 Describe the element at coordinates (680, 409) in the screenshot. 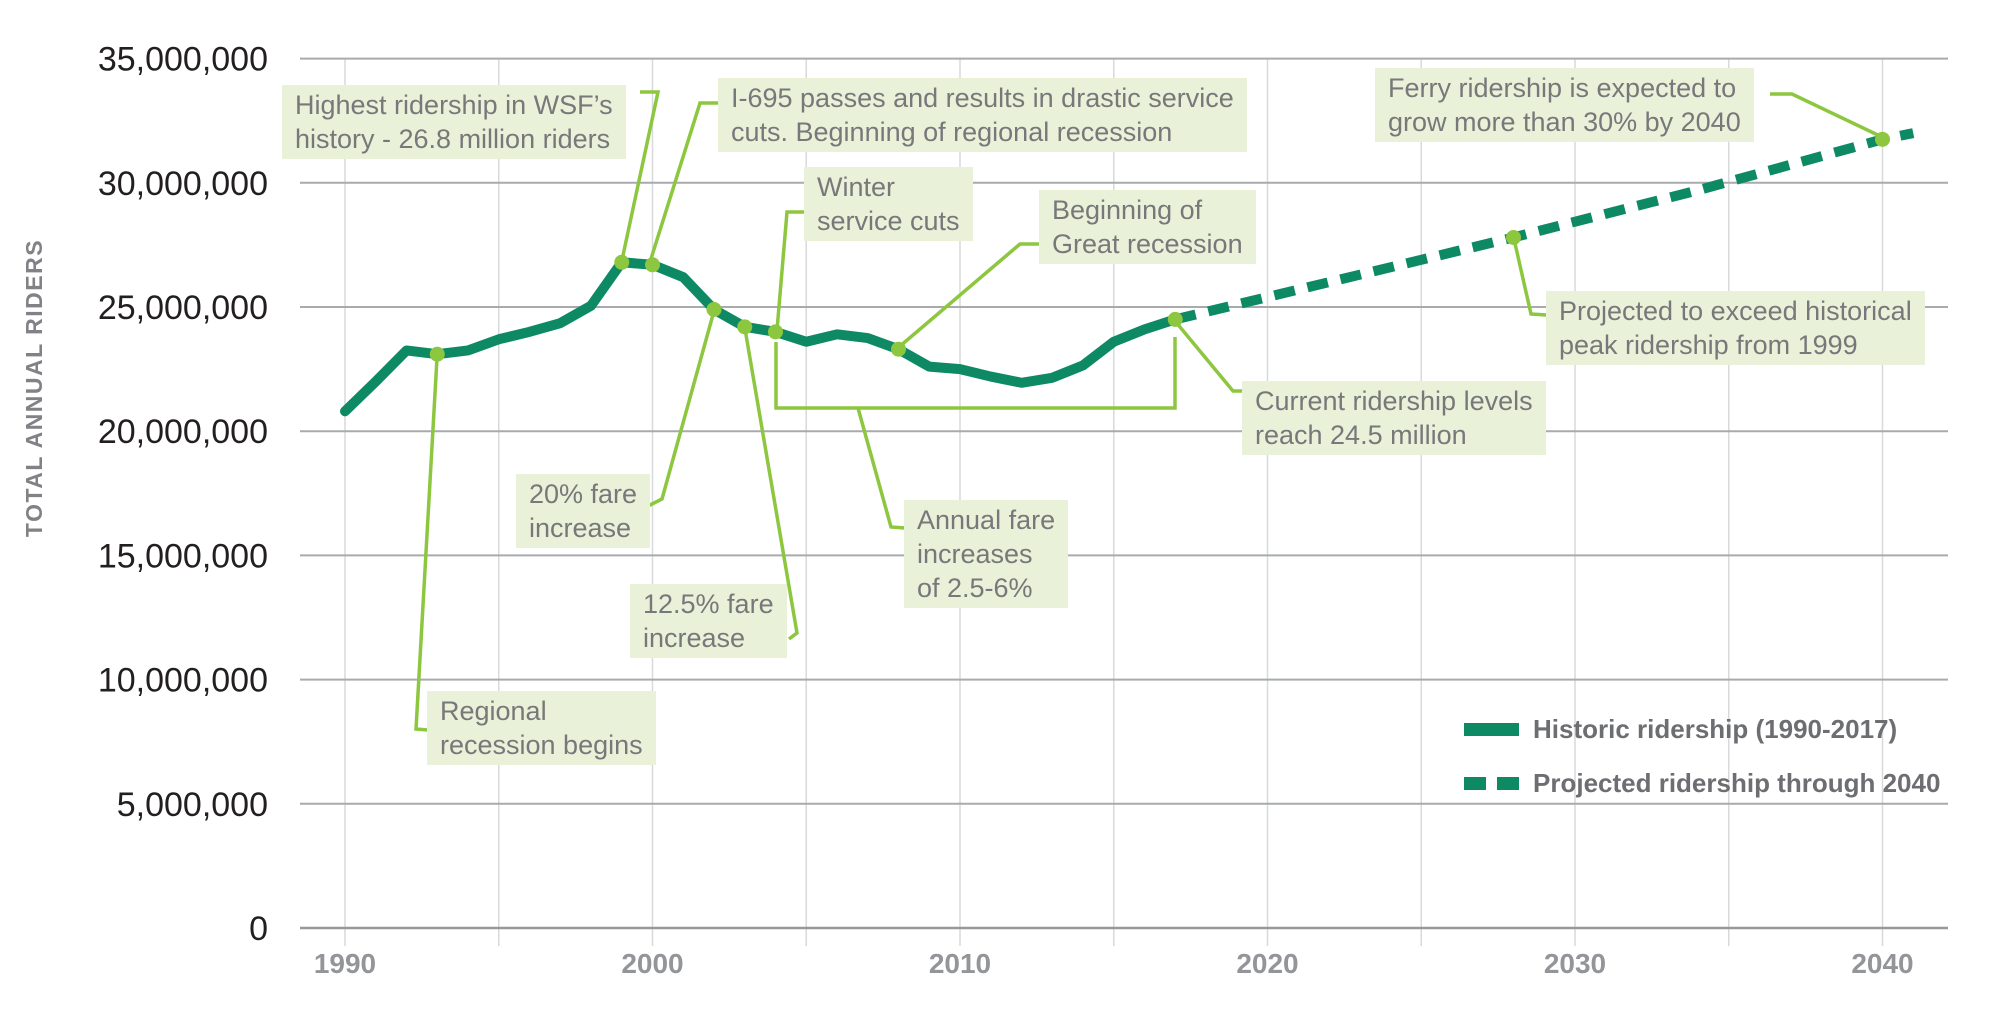

I see `leader-line-fare20` at that location.